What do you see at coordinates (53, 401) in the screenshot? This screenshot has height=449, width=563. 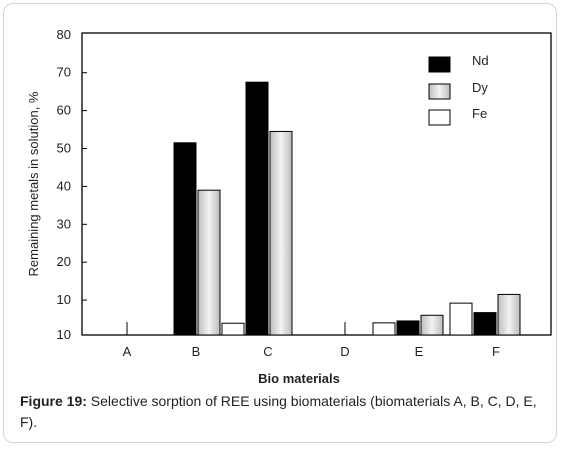 I see `caption-label: Figure 19:` at bounding box center [53, 401].